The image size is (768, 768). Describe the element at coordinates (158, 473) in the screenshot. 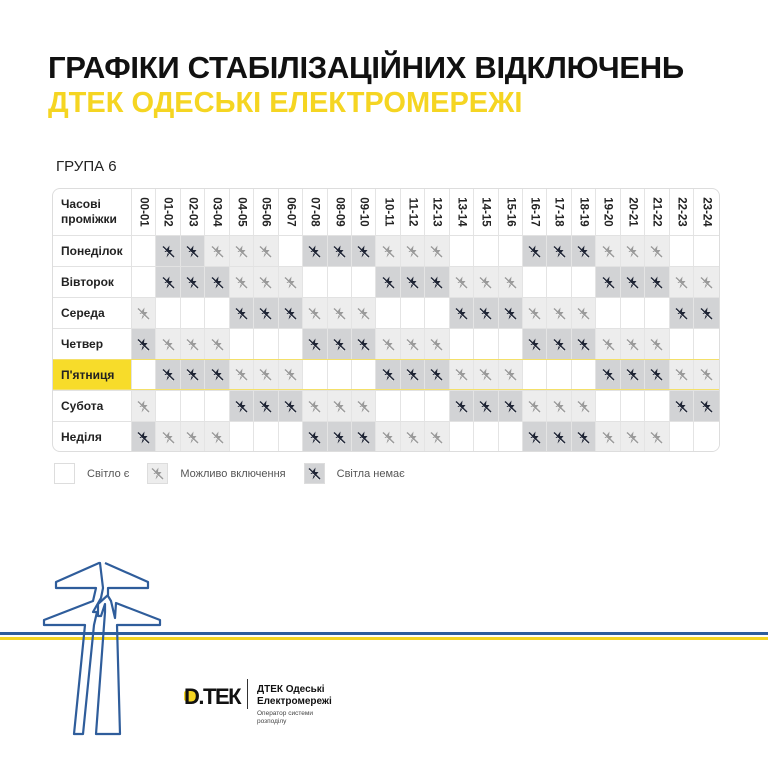

I see `legend-swatch-maybe` at that location.